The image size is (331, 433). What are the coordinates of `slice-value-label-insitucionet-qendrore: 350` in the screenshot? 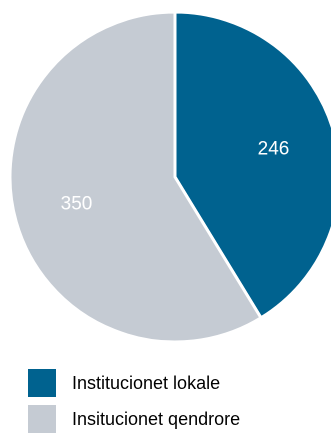 It's located at (77, 204).